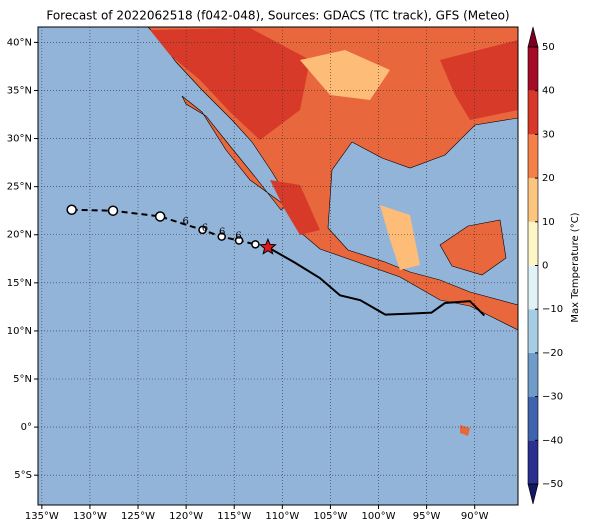  What do you see at coordinates (23, 475) in the screenshot?
I see `y-tick-label: 5°S` at bounding box center [23, 475].